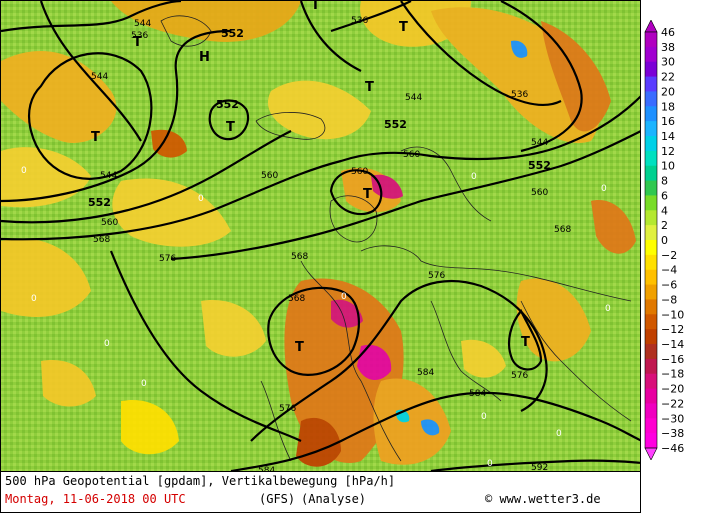 This screenshot has width=704, height=513. I want to click on legend-label: −6, so click(669, 285).